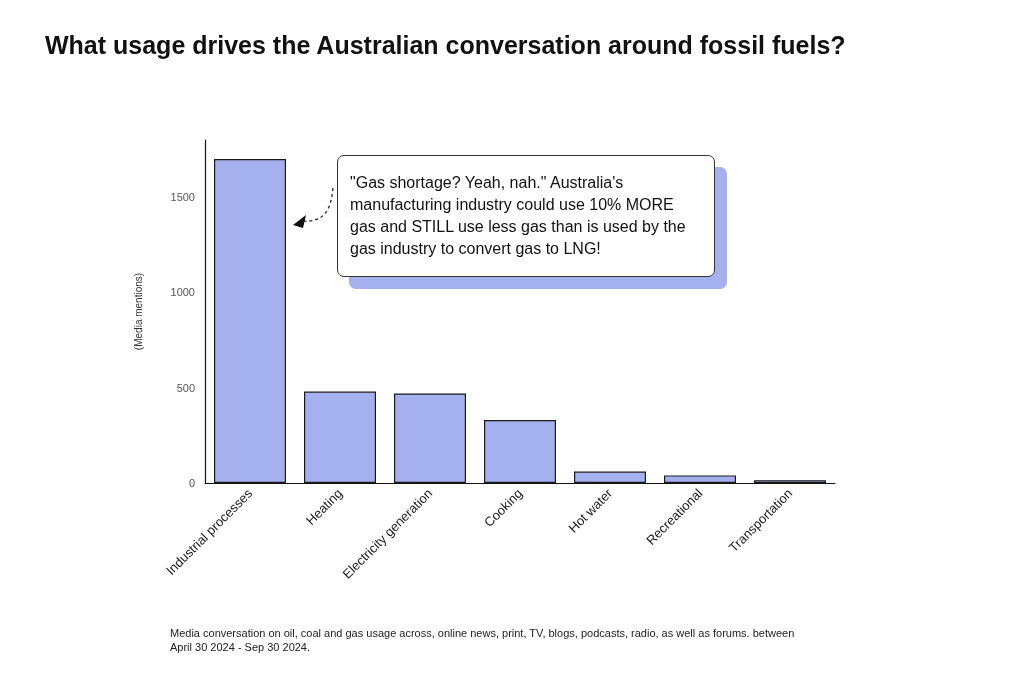 Image resolution: width=1024 pixels, height=680 pixels. Describe the element at coordinates (182, 292) in the screenshot. I see `y-tick-label: 1000` at that location.